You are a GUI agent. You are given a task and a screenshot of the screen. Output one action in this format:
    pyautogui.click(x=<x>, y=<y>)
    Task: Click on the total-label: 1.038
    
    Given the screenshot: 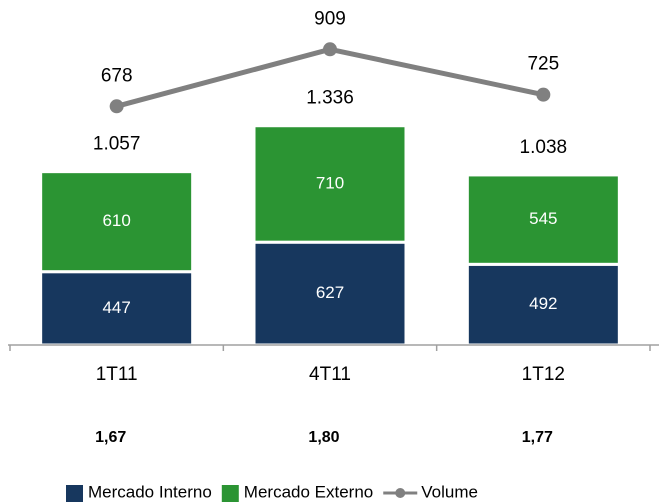 What is the action you would take?
    pyautogui.click(x=544, y=147)
    